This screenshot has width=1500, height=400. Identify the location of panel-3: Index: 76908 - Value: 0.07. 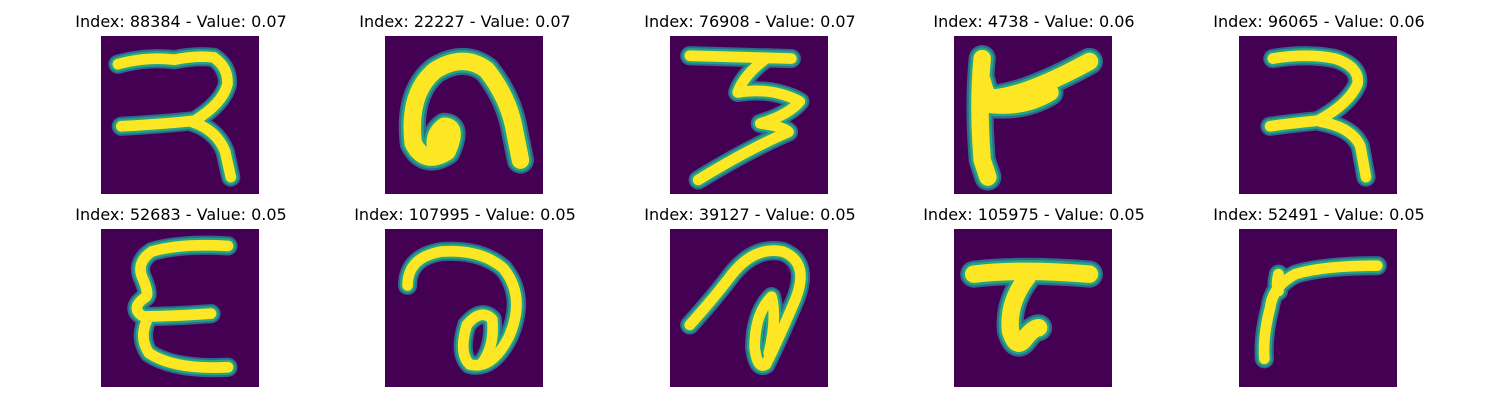
(750, 102).